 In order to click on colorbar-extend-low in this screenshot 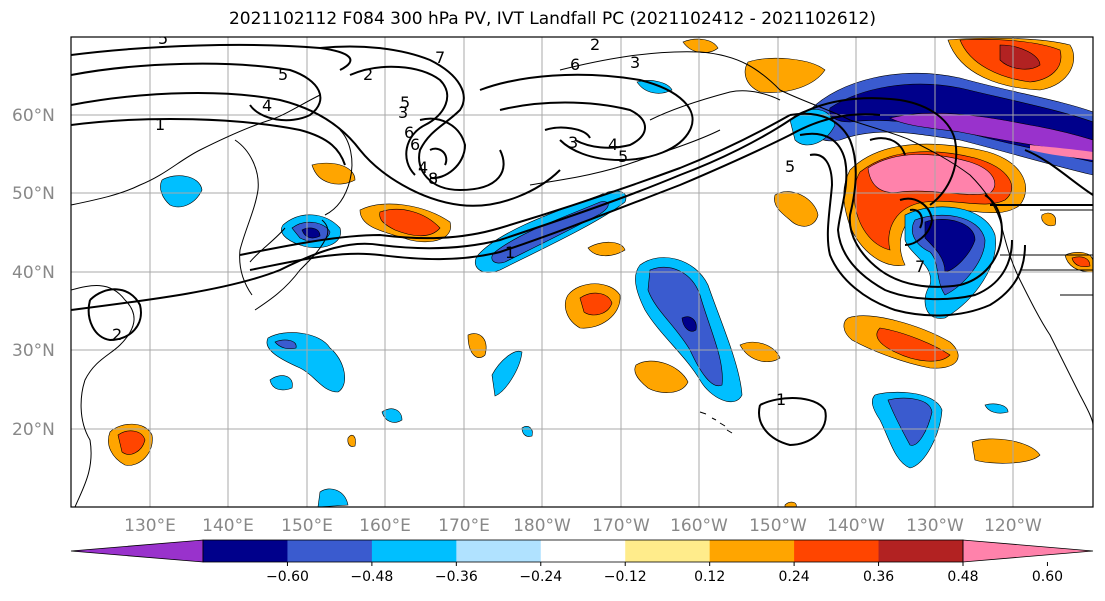, I will do `click(137, 551)`.